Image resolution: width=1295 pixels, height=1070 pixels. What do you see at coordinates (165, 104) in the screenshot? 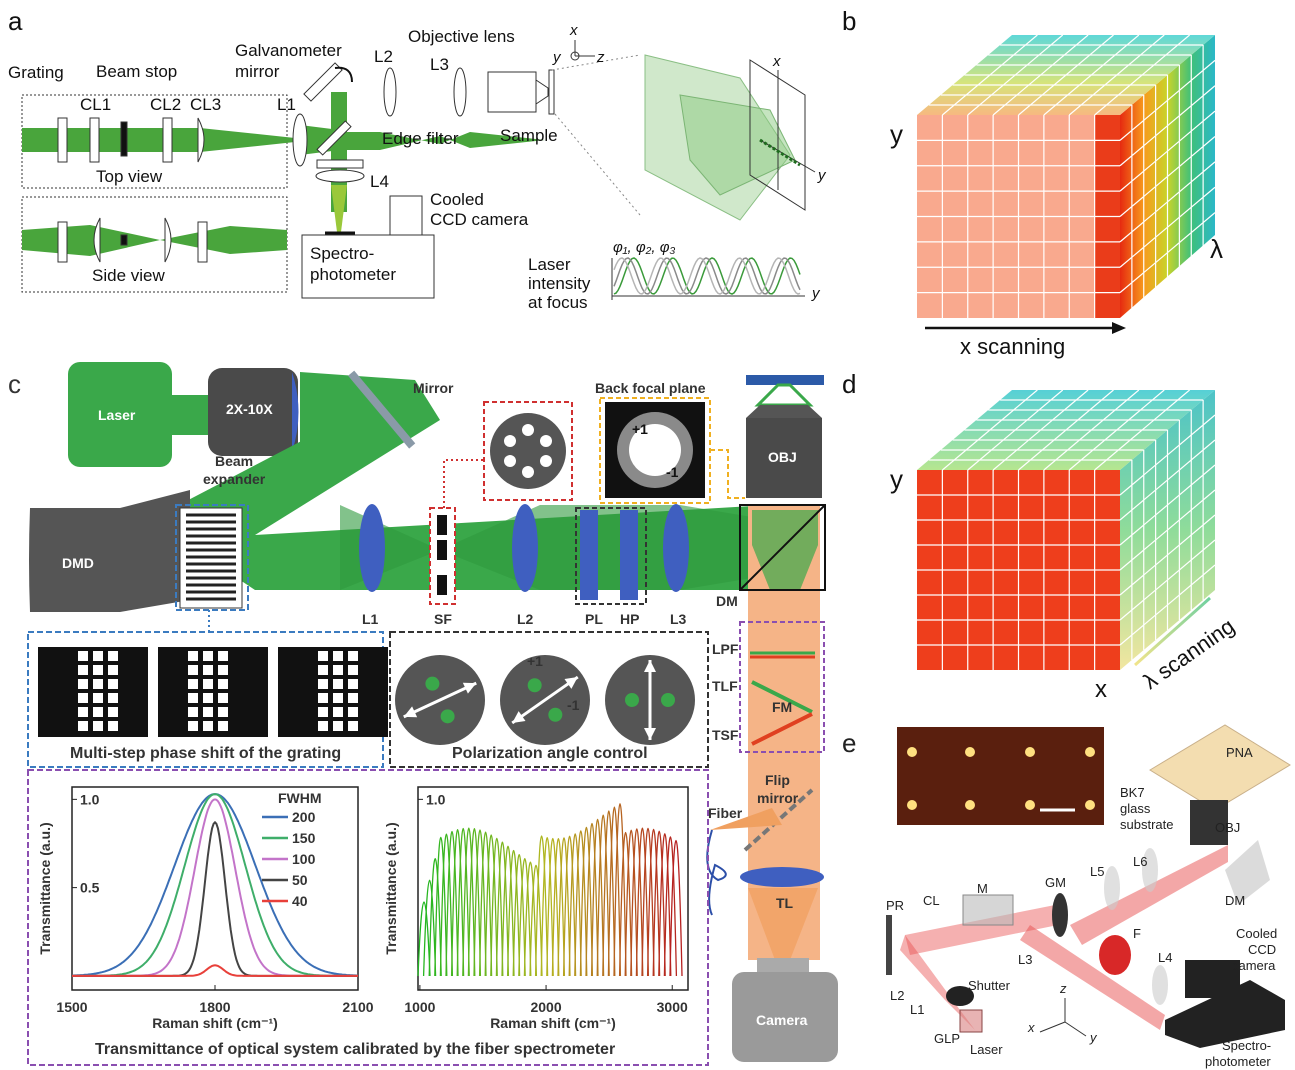
I see `label: CL2` at bounding box center [165, 104].